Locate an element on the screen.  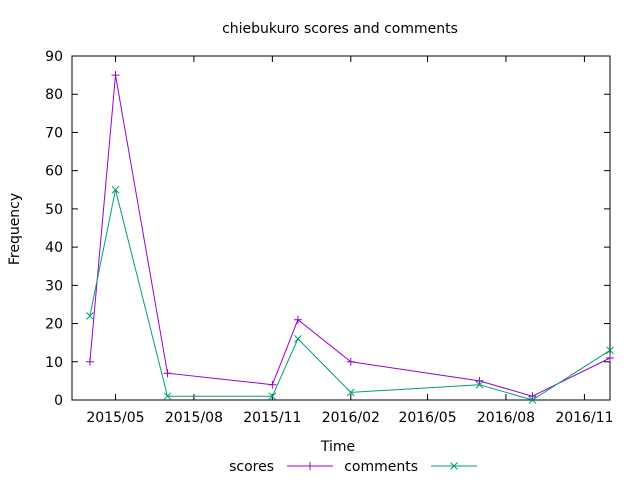
x-tick-label: 2016/02 is located at coordinates (351, 418).